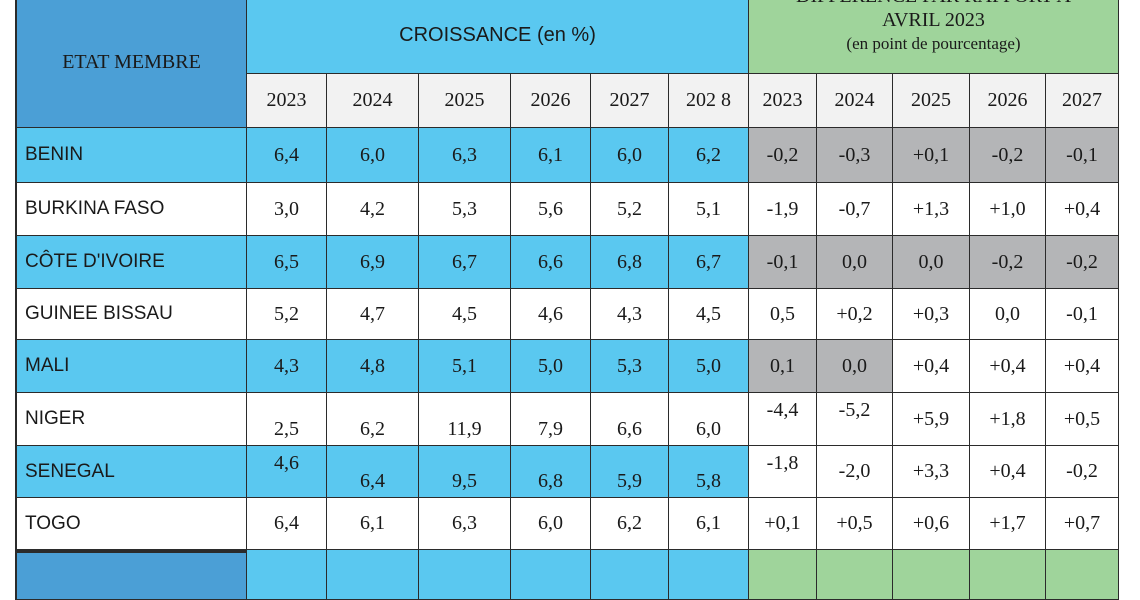 The image size is (1140, 600). I want to click on row-country: CÔTE D'IVOIRE, so click(131, 262).